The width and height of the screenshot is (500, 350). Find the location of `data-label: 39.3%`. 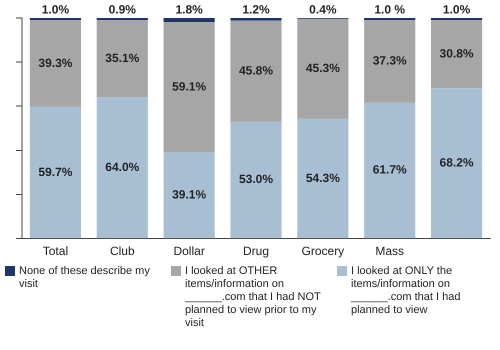

data-label: 39.3% is located at coordinates (55, 63).